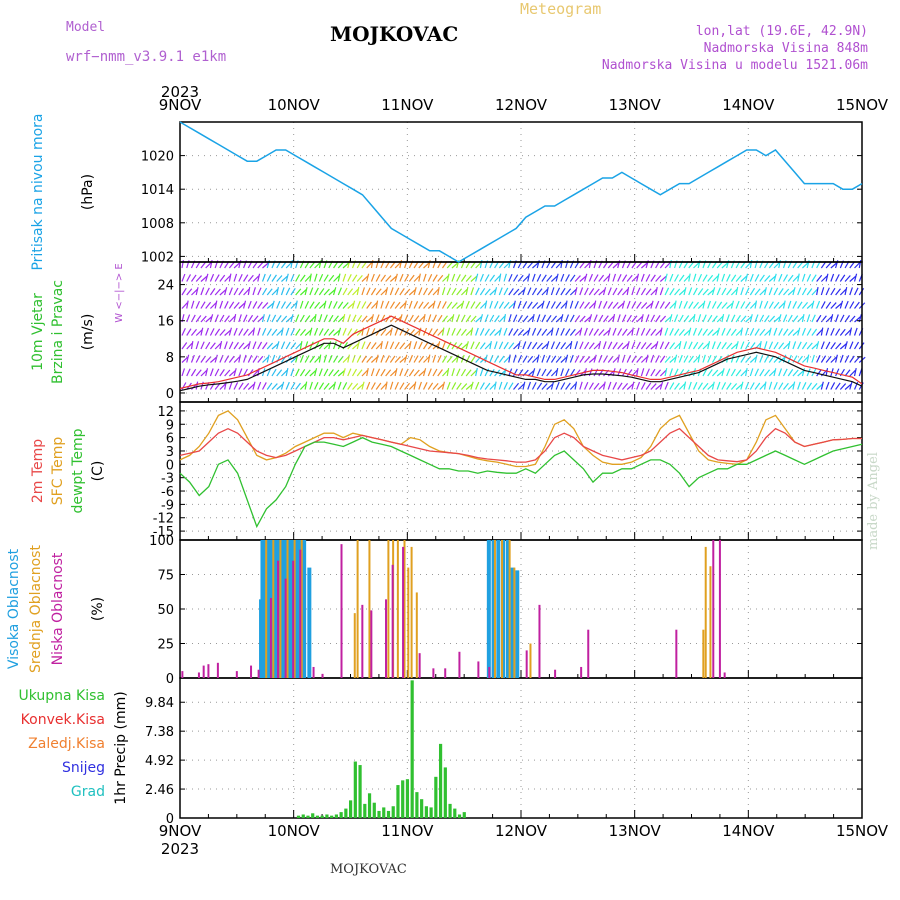 The width and height of the screenshot is (900, 900). I want to click on y-axis-label: dewpt Temp, so click(78, 470).